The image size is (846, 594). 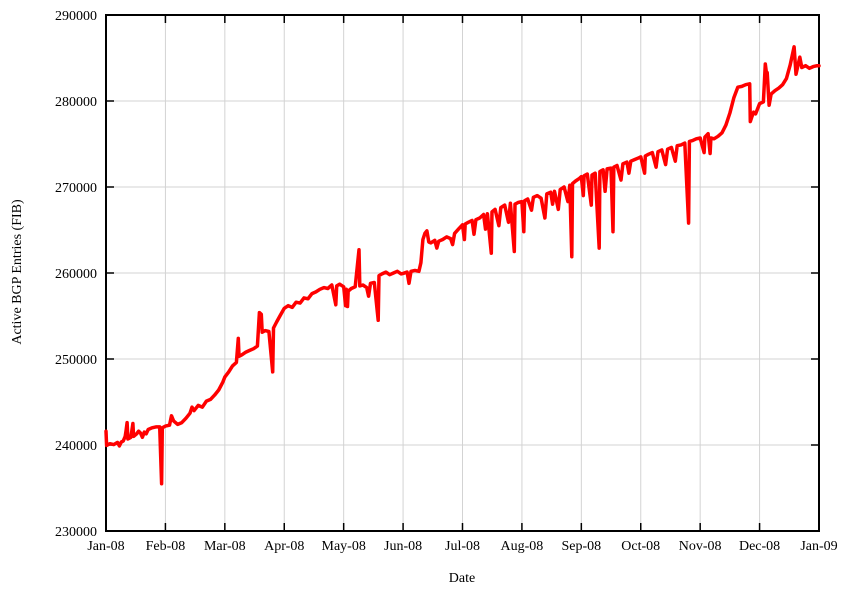 What do you see at coordinates (76, 446) in the screenshot?
I see `y-tick-label: 240000` at bounding box center [76, 446].